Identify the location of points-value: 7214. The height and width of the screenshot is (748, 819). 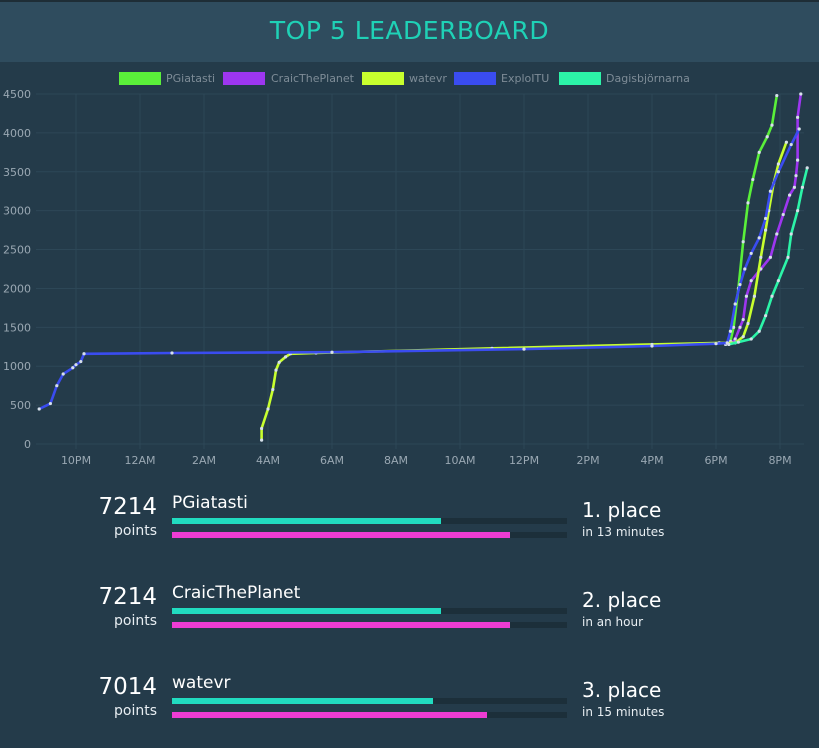
(127, 507).